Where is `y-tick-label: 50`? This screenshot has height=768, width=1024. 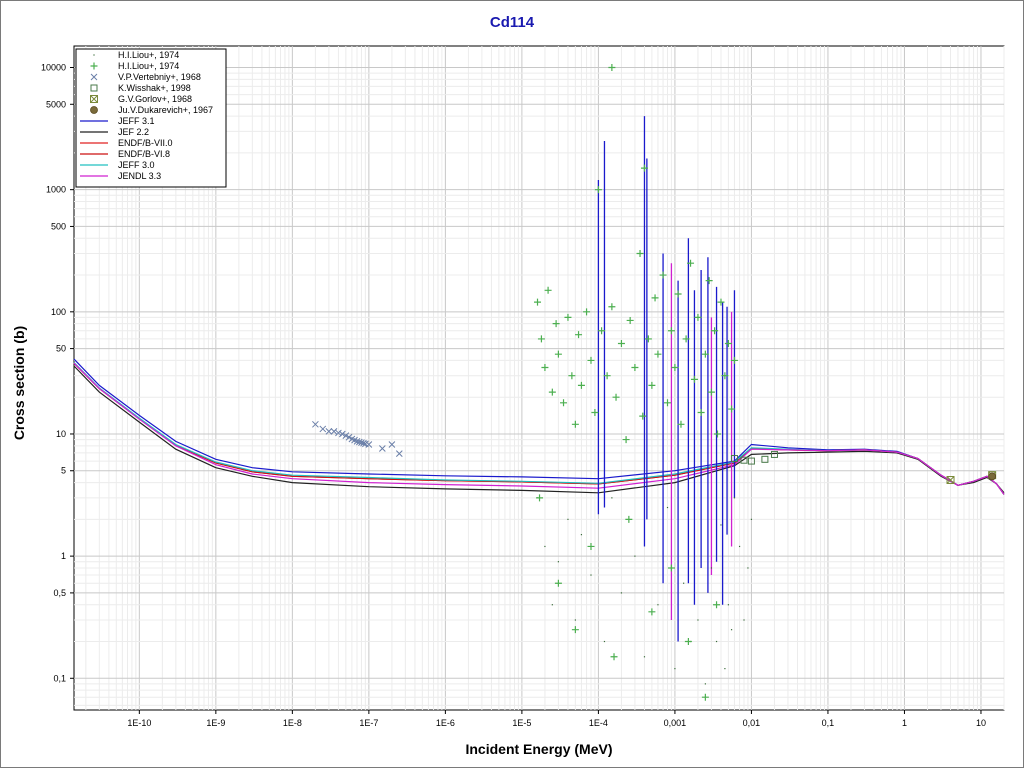 y-tick-label: 50 is located at coordinates (61, 349).